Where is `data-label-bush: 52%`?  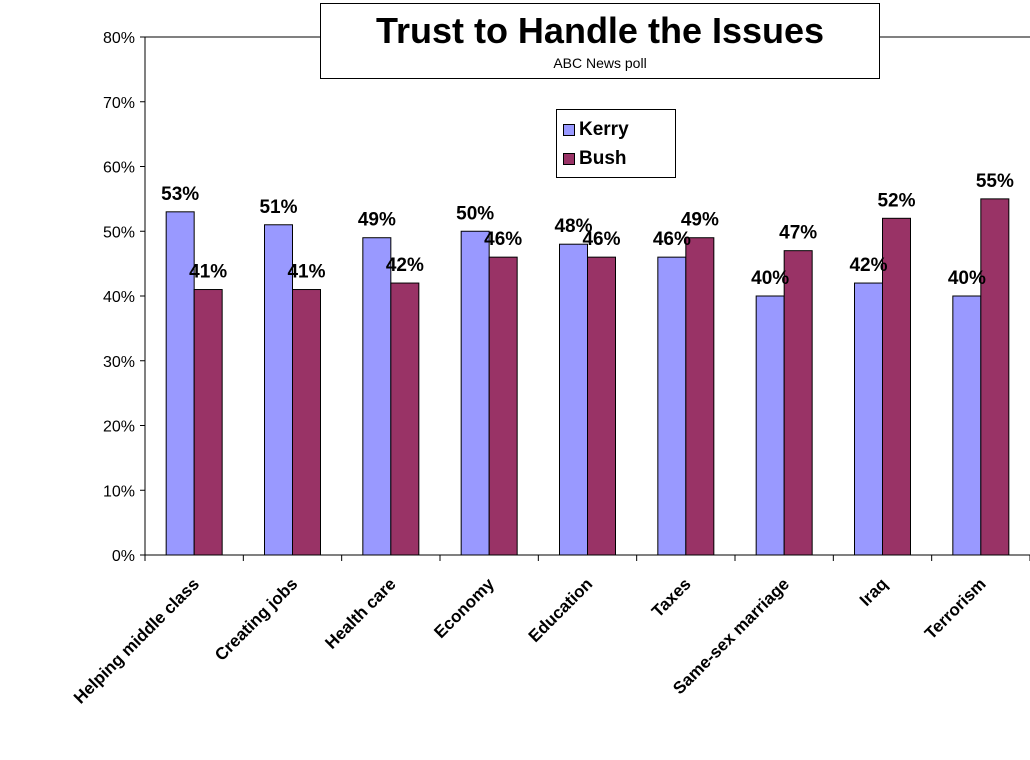 data-label-bush: 52% is located at coordinates (896, 200).